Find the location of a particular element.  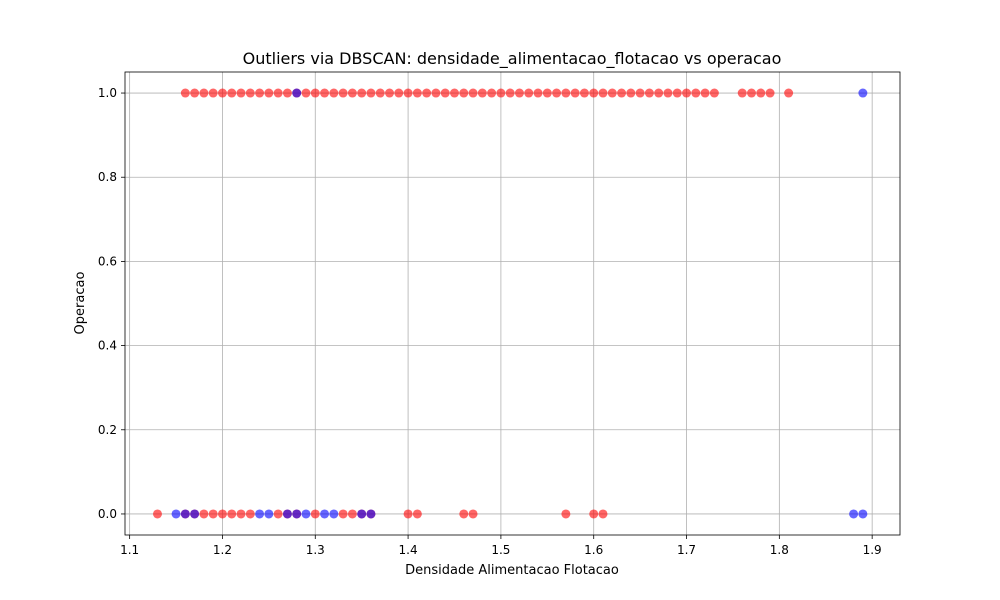

x-axis-label: Densidade Alimentacao Flotacao is located at coordinates (512, 570).